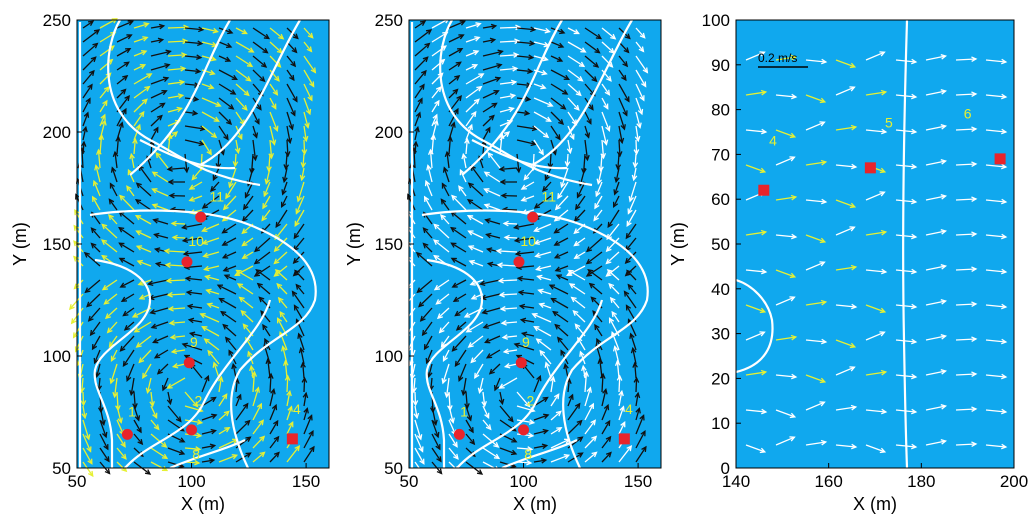 Image resolution: width=1031 pixels, height=516 pixels. Describe the element at coordinates (764, 190) in the screenshot. I see `square-marker` at that location.